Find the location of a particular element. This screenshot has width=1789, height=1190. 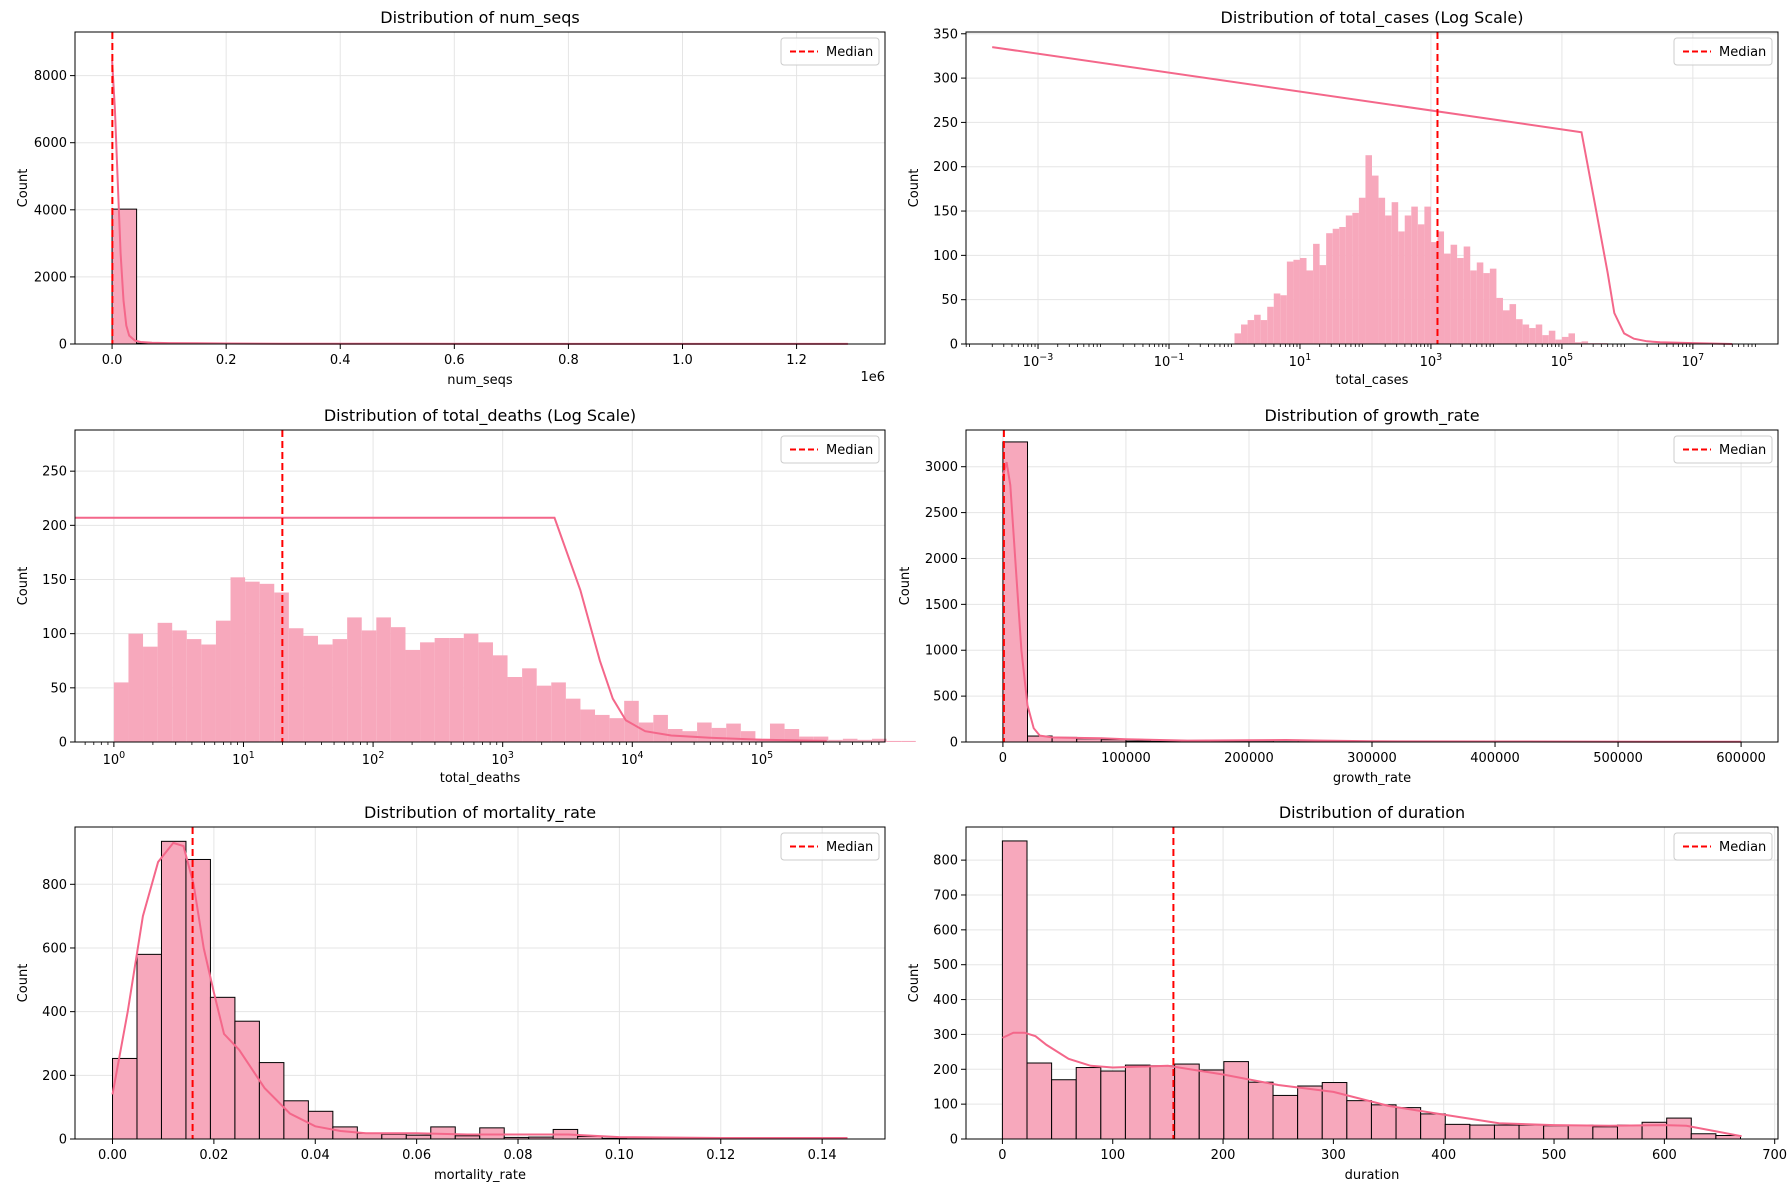

chart-title: Distribution of total_cases (Log Scale) is located at coordinates (1372, 18).